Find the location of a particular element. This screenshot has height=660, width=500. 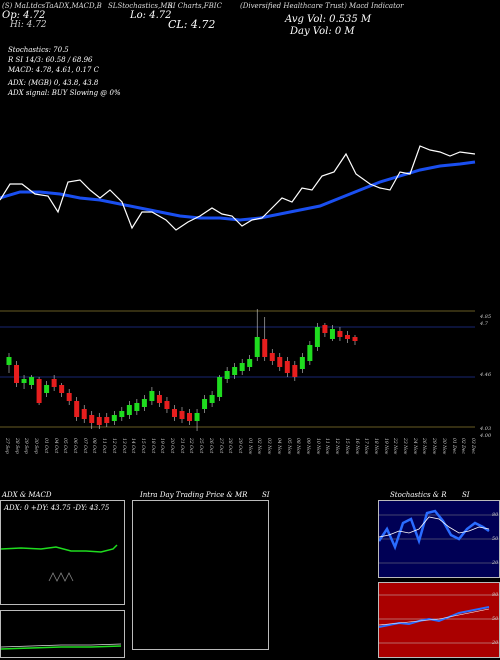

adx-signal: ADX signal: BUY Slowing @ 0% is located at coordinates (64, 93).